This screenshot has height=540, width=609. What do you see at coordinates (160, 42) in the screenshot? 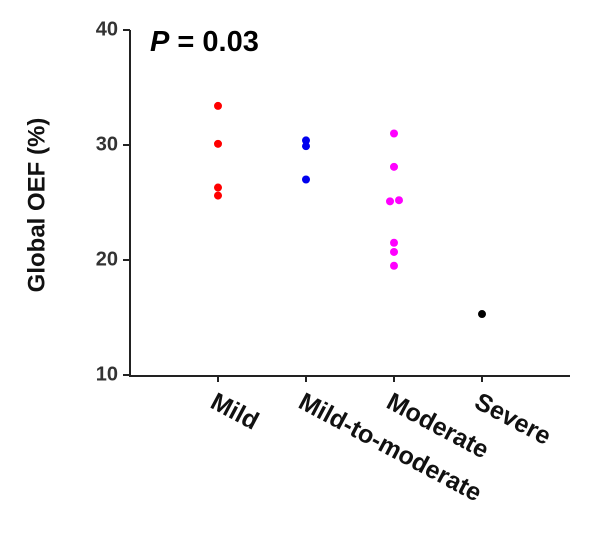
I see `annotation-symbol: P` at bounding box center [160, 42].